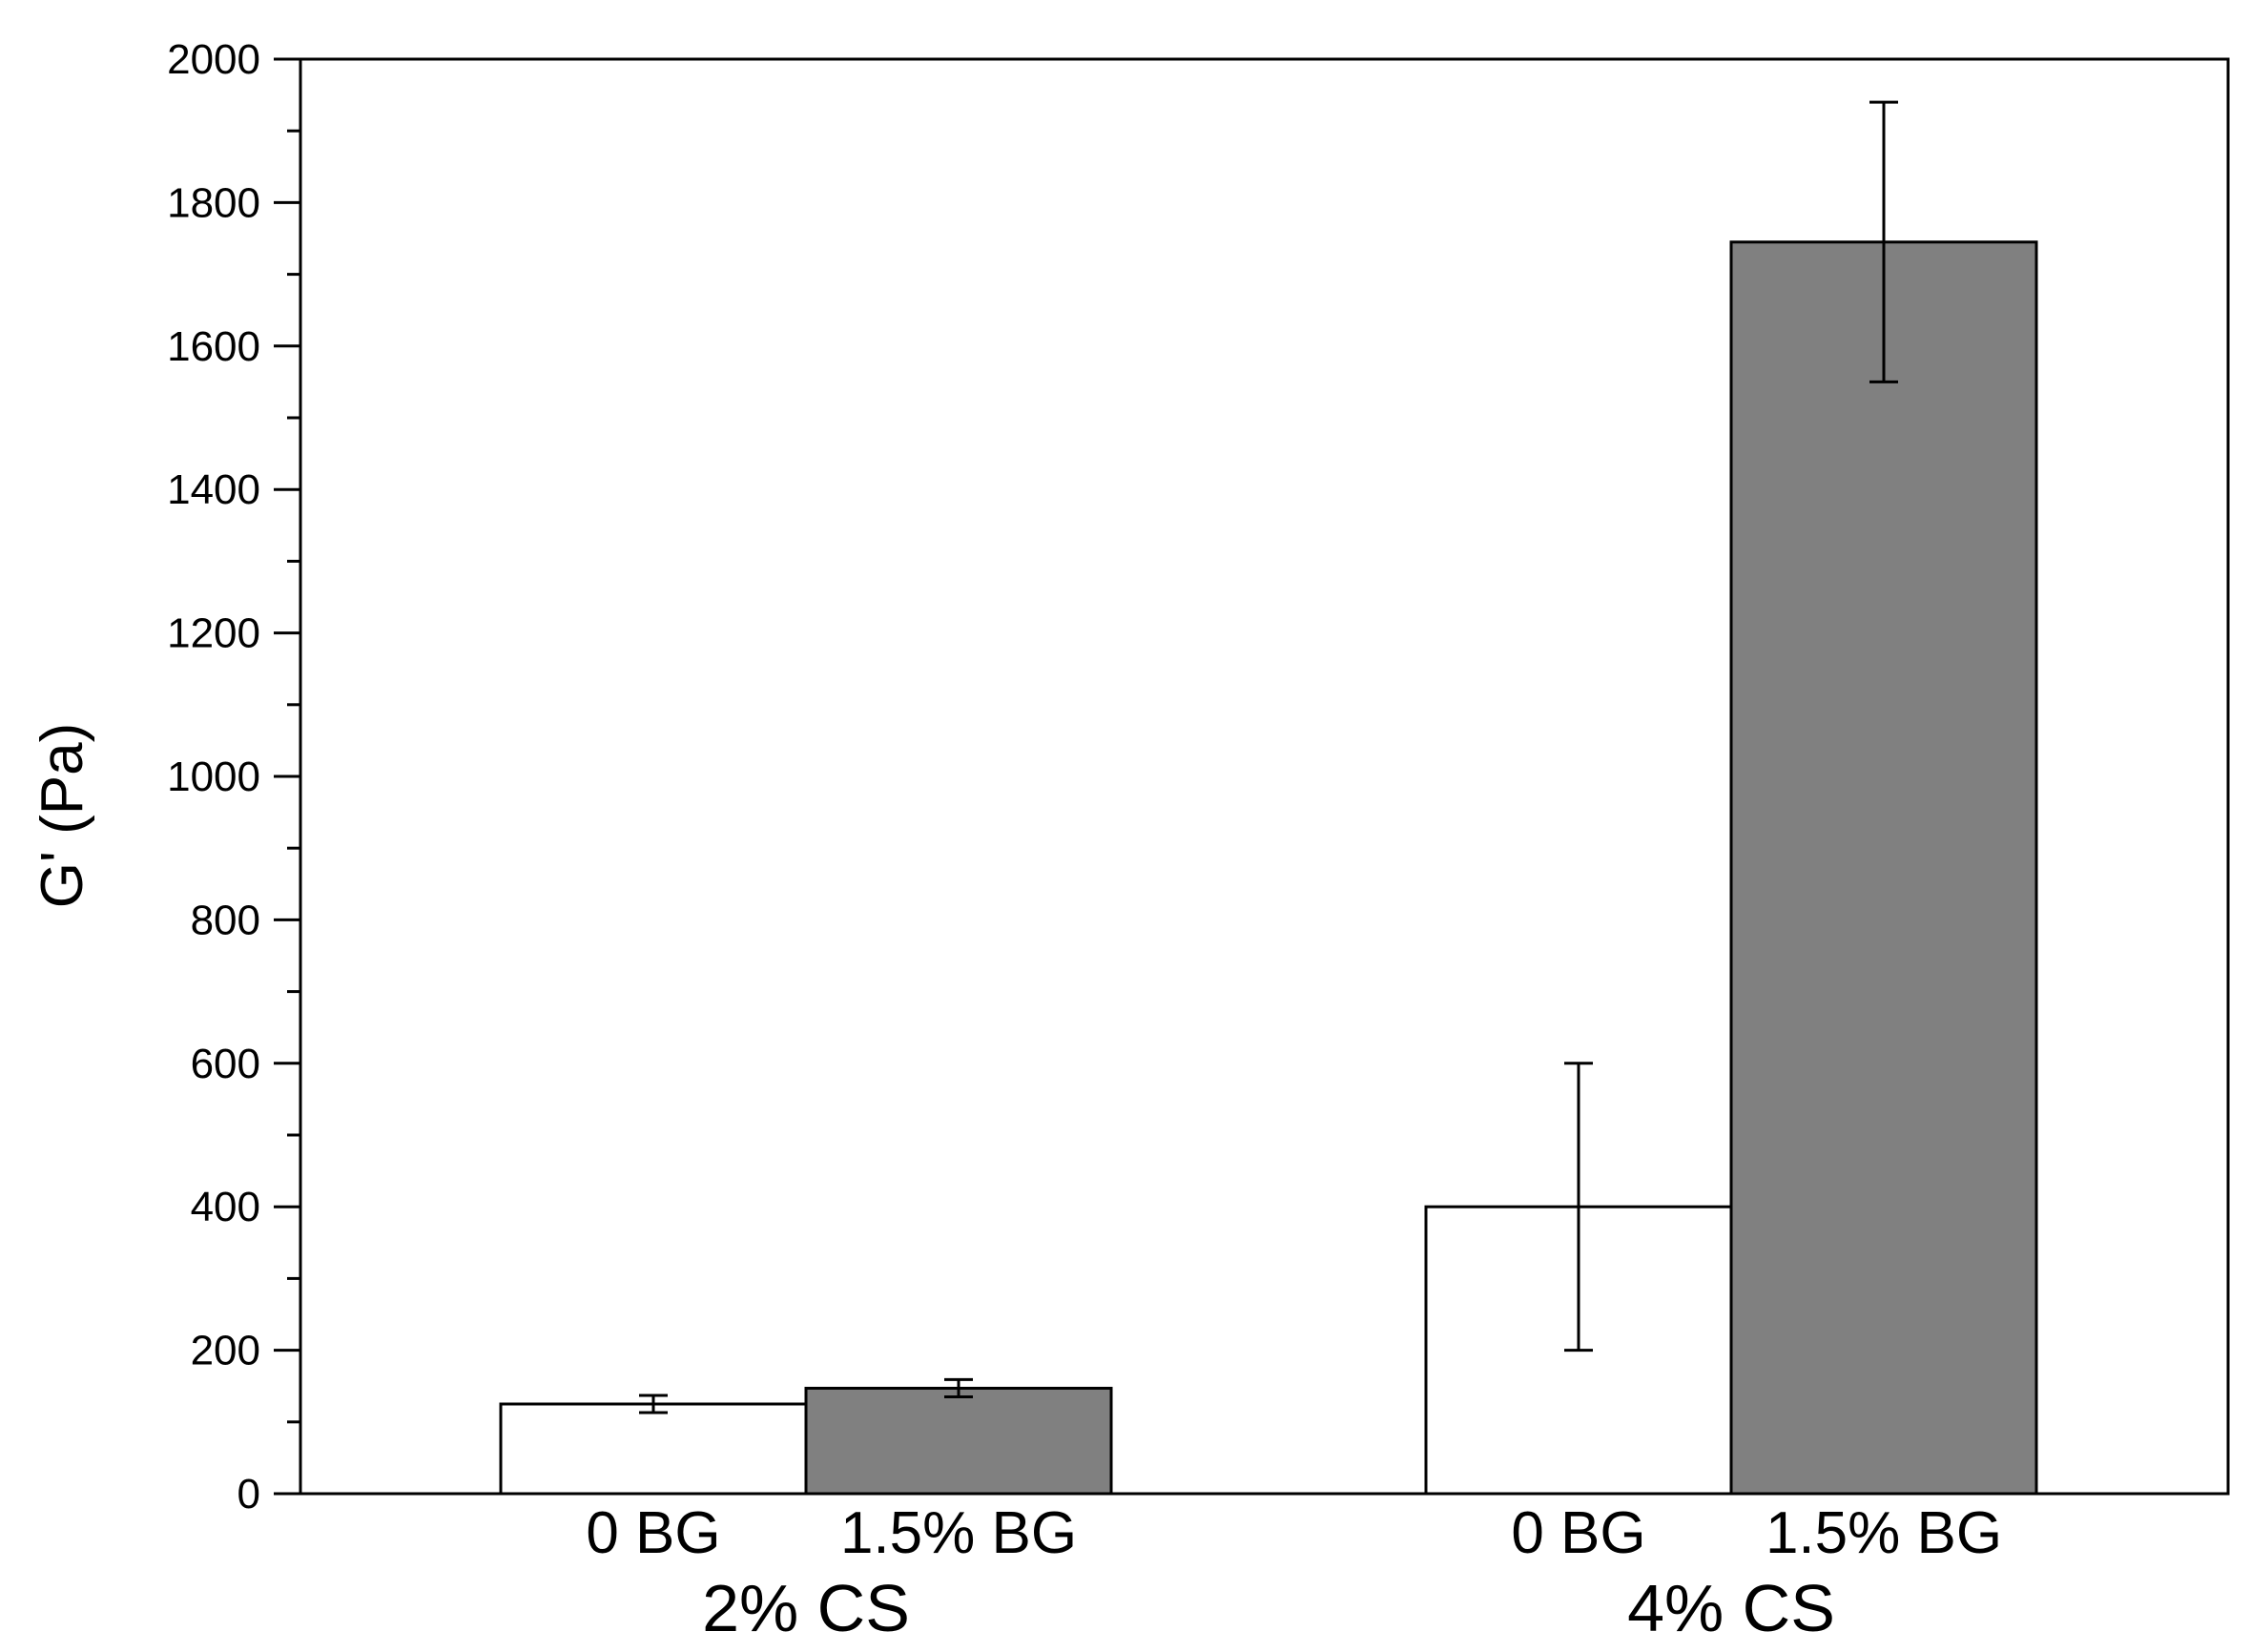 The width and height of the screenshot is (2251, 1652). Describe the element at coordinates (226, 920) in the screenshot. I see `y-tick-label: 800` at that location.